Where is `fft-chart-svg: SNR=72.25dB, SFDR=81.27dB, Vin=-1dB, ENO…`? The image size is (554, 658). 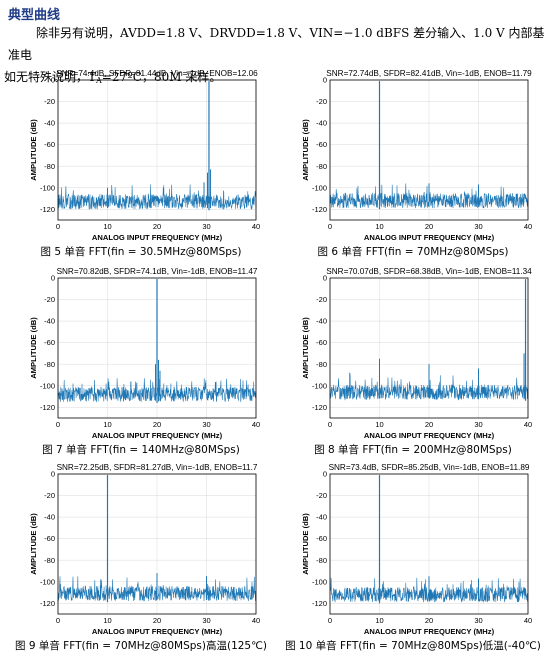 fft-chart-svg: SNR=72.25dB, SFDR=81.27dB, Vin=-1dB, ENO… is located at coordinates (144, 549).